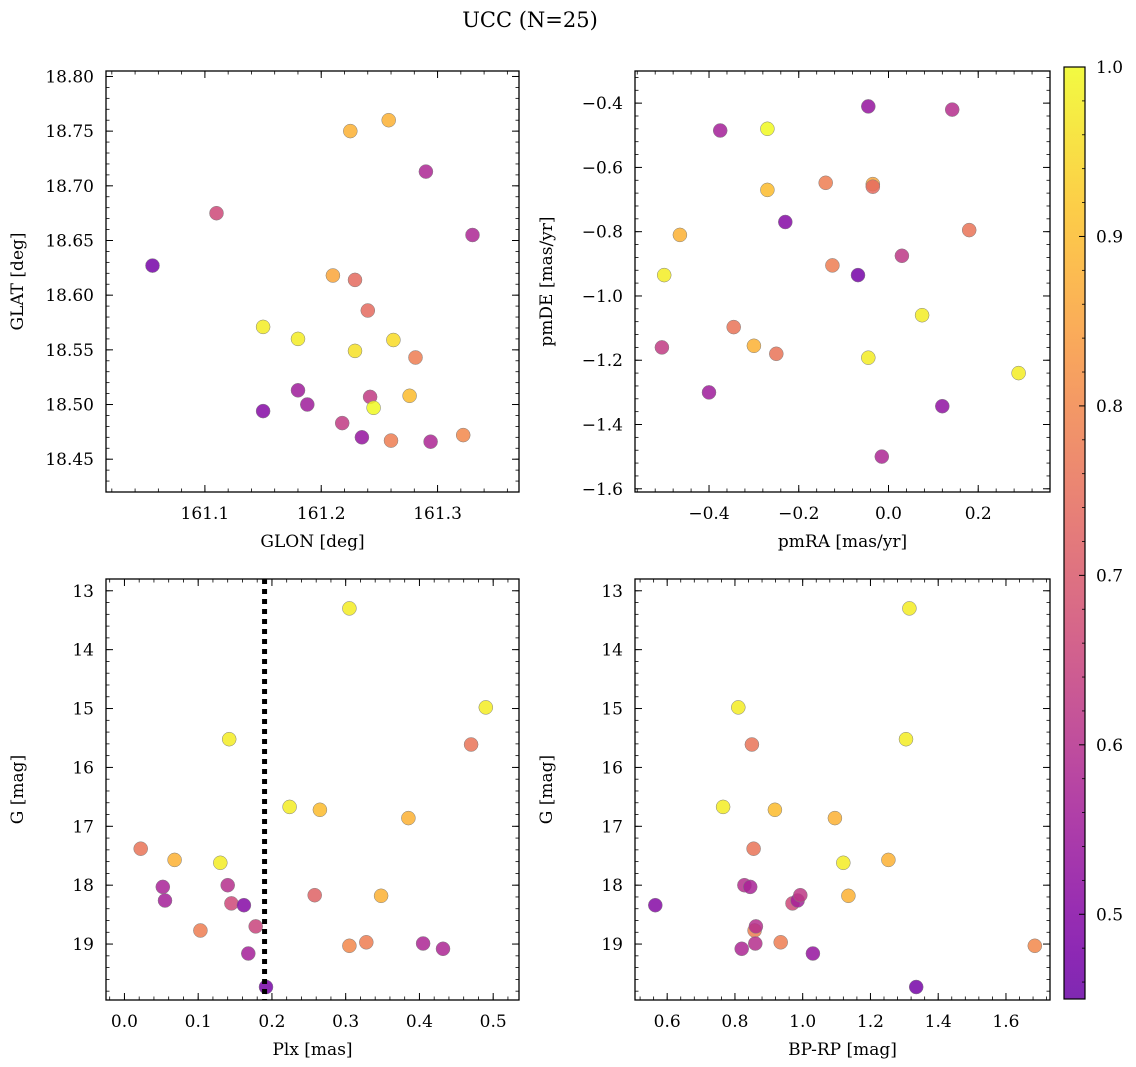 The width and height of the screenshot is (1136, 1067). I want to click on ytick-label-pm-5: −0.6, so click(602, 168).